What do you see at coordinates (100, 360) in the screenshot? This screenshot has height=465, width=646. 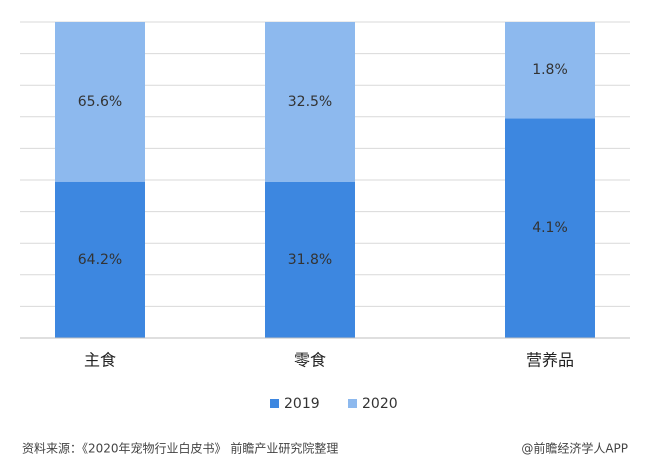 I see `x-tick-label: 主食` at bounding box center [100, 360].